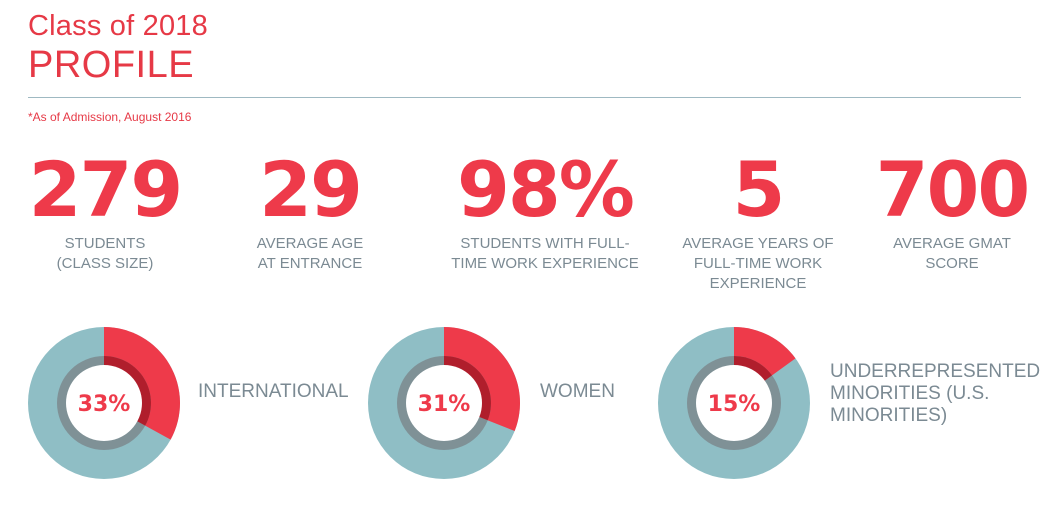 The image size is (1042, 509). Describe the element at coordinates (545, 253) in the screenshot. I see `stat-label: STUDENTS WITH FULL- TIME WORK EXPERIENCE` at that location.